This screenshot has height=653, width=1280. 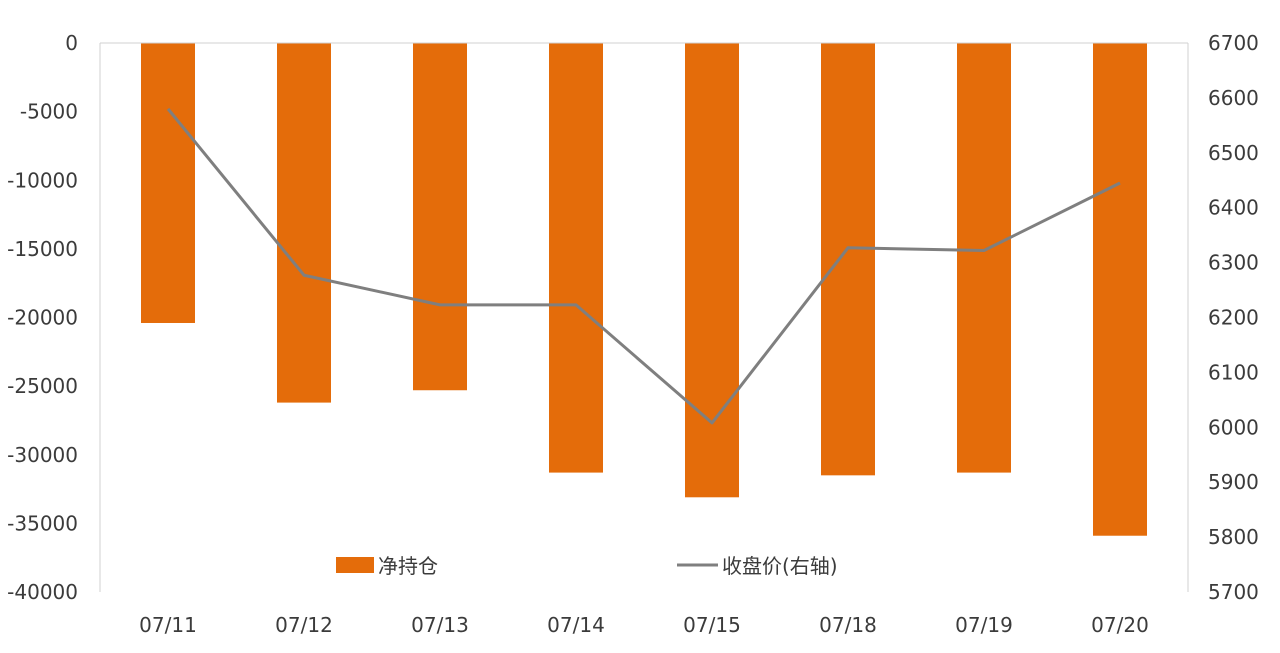 I want to click on left-tick-label: -5000, so click(x=49, y=112).